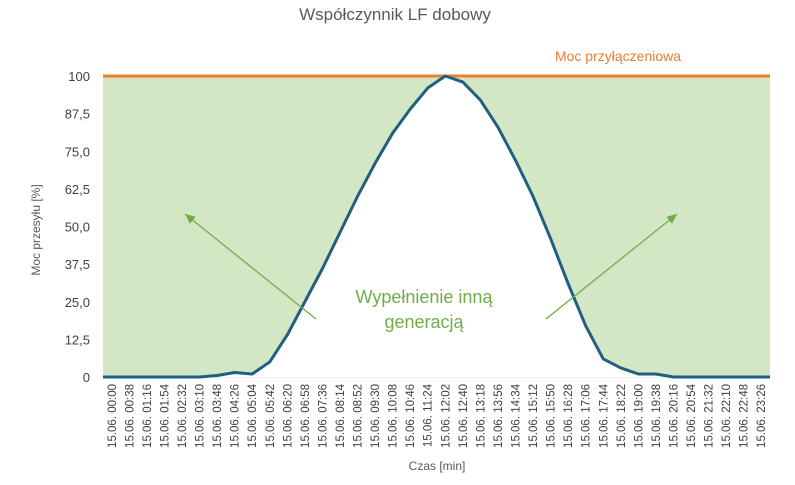  I want to click on x-tick-label: 15.06. 23:26, so click(762, 416).